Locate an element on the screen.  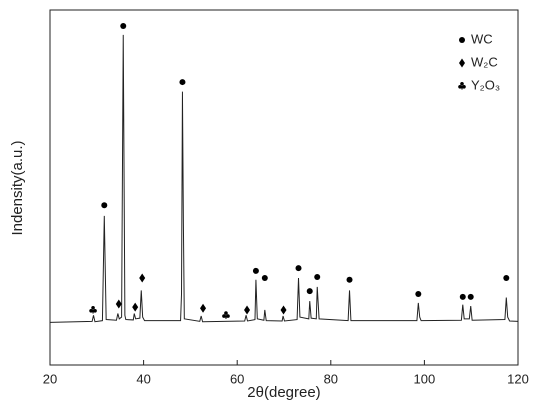
y-axis-label: Indensity(a.u.) is located at coordinates (17, 187).